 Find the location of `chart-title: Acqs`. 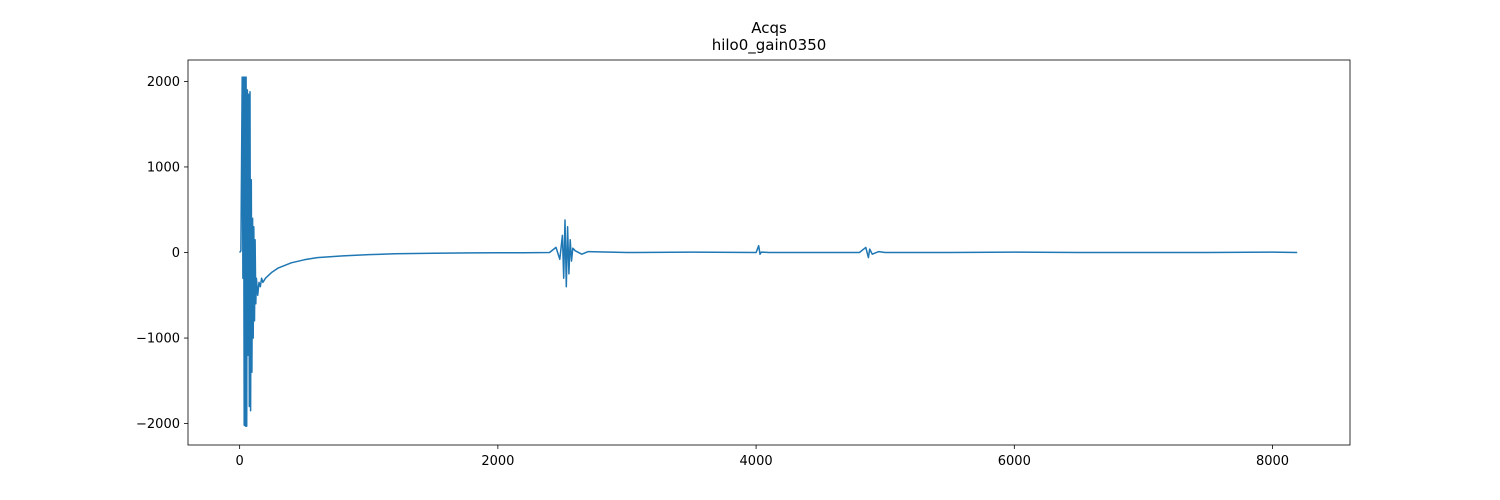

chart-title: Acqs is located at coordinates (769, 28).